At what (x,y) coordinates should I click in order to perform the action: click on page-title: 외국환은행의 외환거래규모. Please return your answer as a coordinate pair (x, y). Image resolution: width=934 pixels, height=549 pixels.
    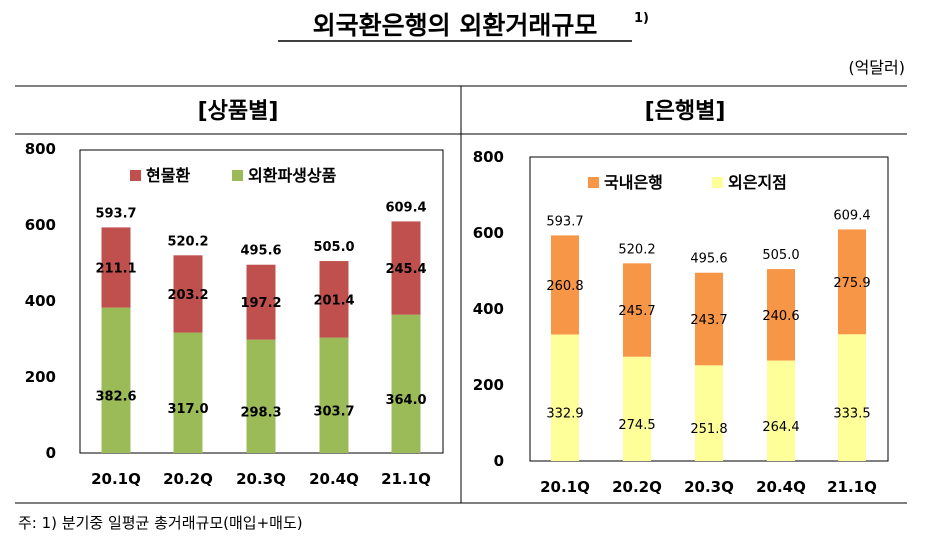
    Looking at the image, I should click on (455, 25).